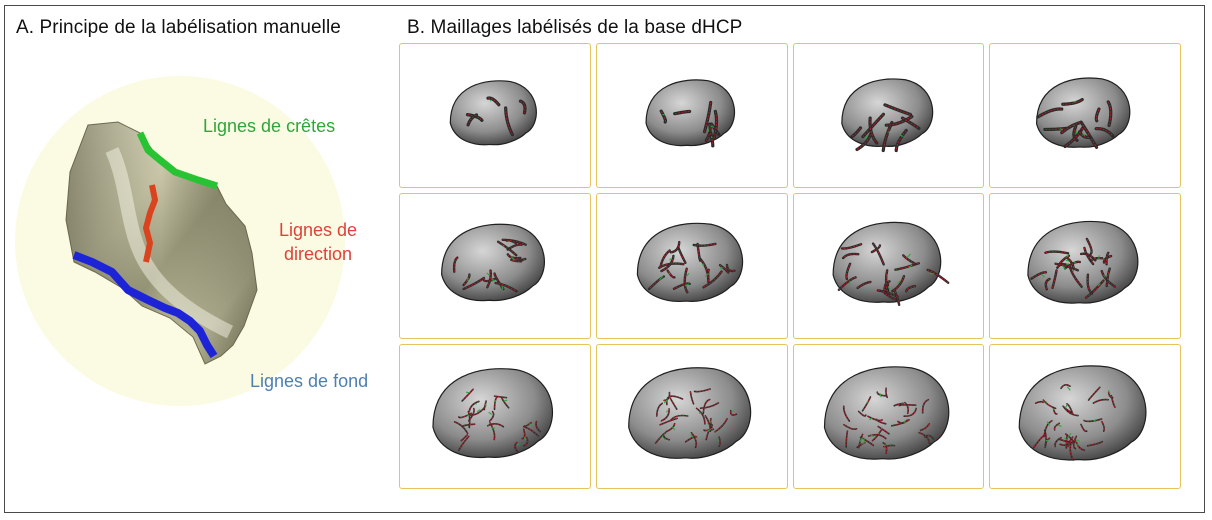 This screenshot has width=1212, height=520. I want to click on fundus-label: Lignes de fond, so click(309, 381).